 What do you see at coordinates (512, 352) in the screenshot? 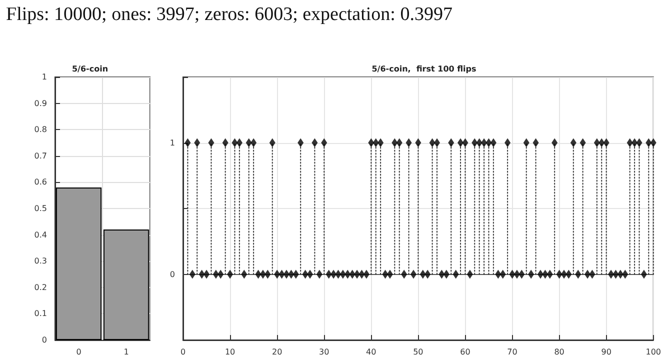
I see `x-tick-label: 70` at bounding box center [512, 352].